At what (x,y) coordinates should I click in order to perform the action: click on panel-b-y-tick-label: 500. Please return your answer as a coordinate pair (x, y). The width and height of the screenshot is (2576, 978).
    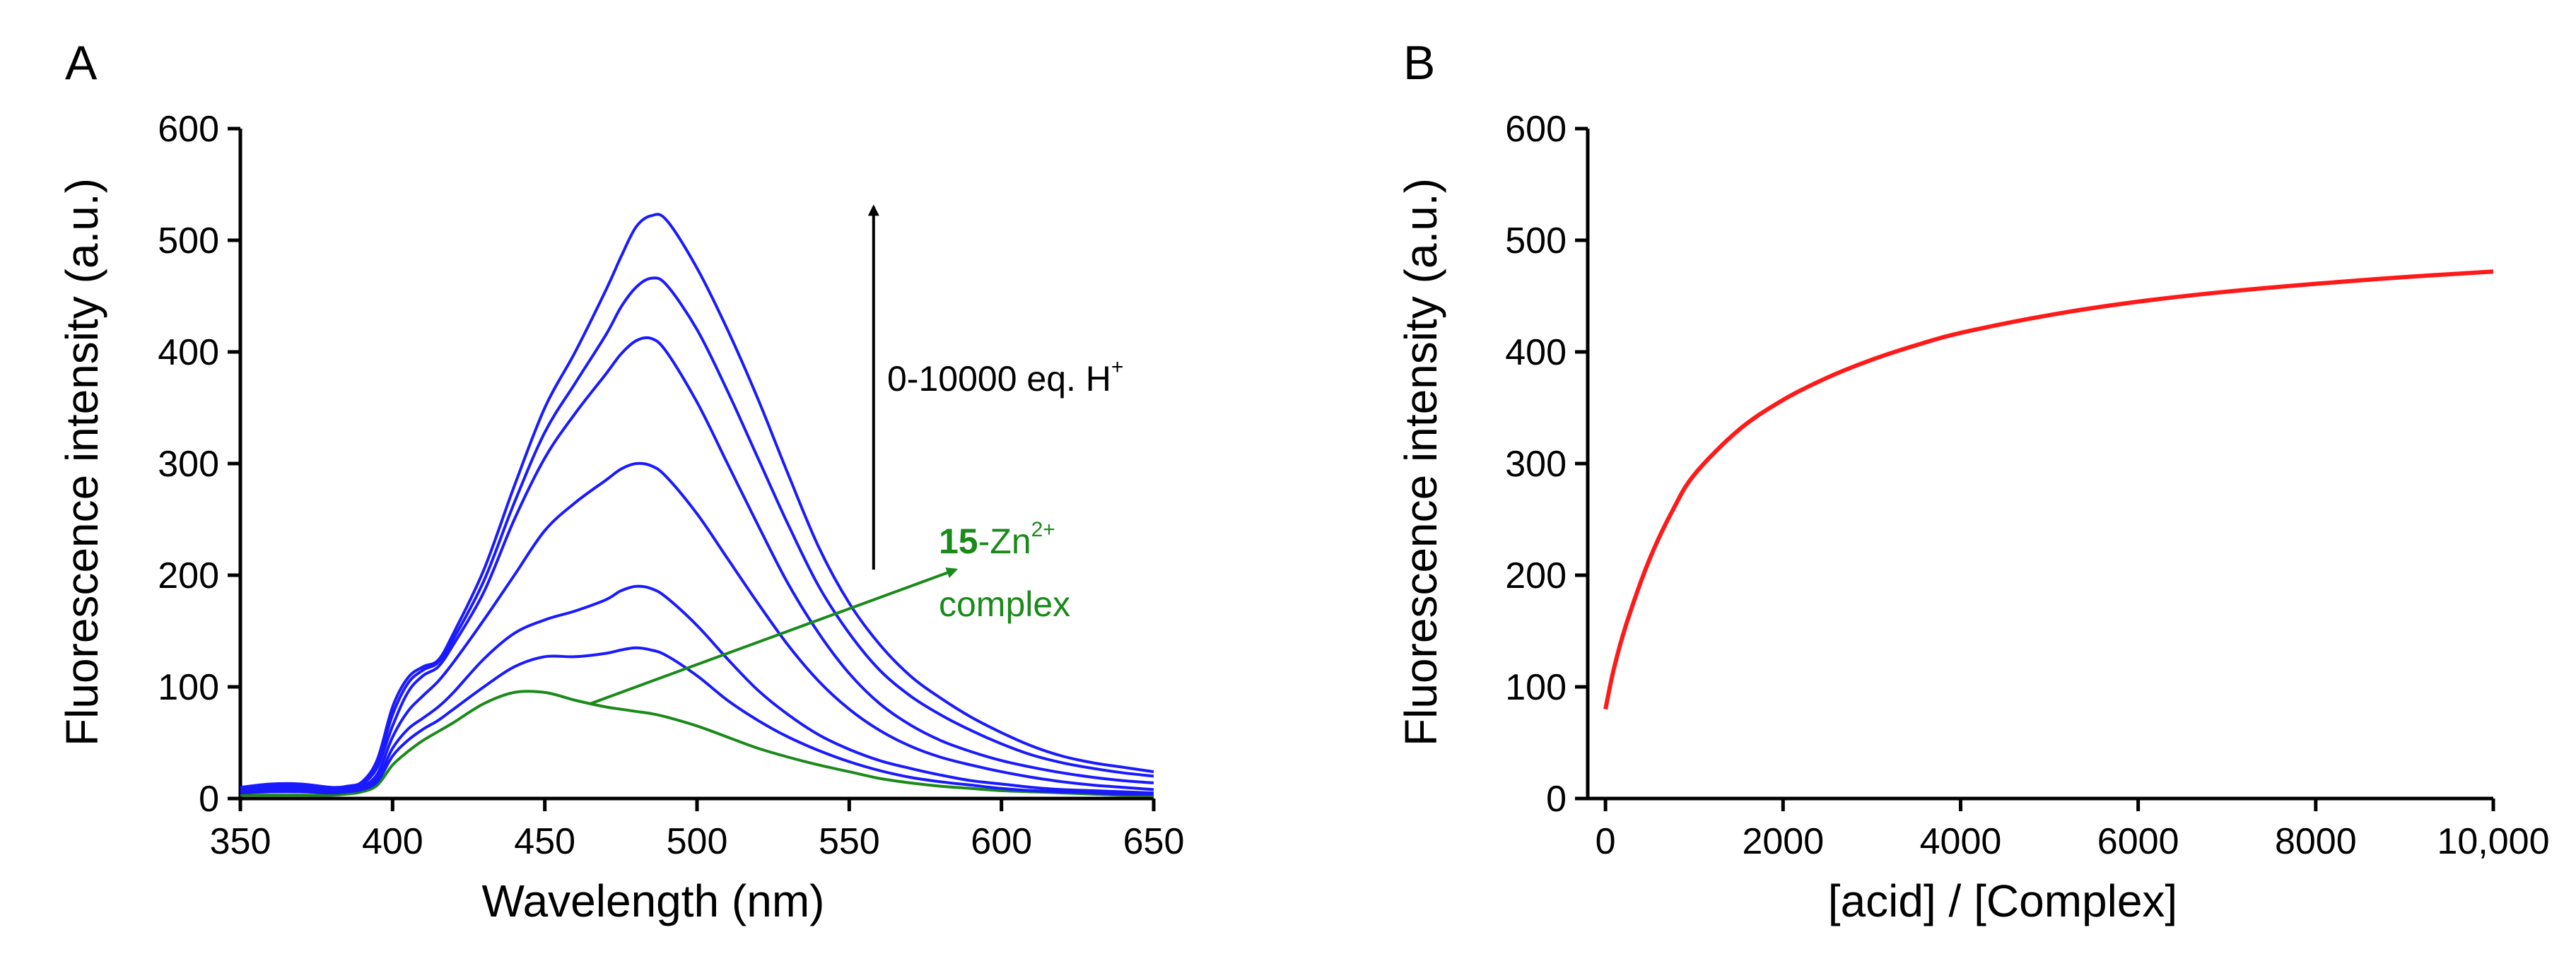
    Looking at the image, I should click on (1536, 240).